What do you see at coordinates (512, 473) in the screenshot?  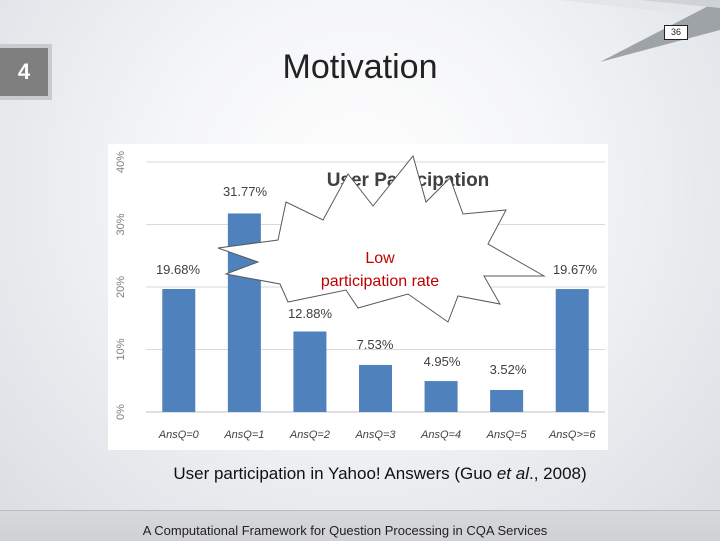 I see `caption-italic: et al` at bounding box center [512, 473].